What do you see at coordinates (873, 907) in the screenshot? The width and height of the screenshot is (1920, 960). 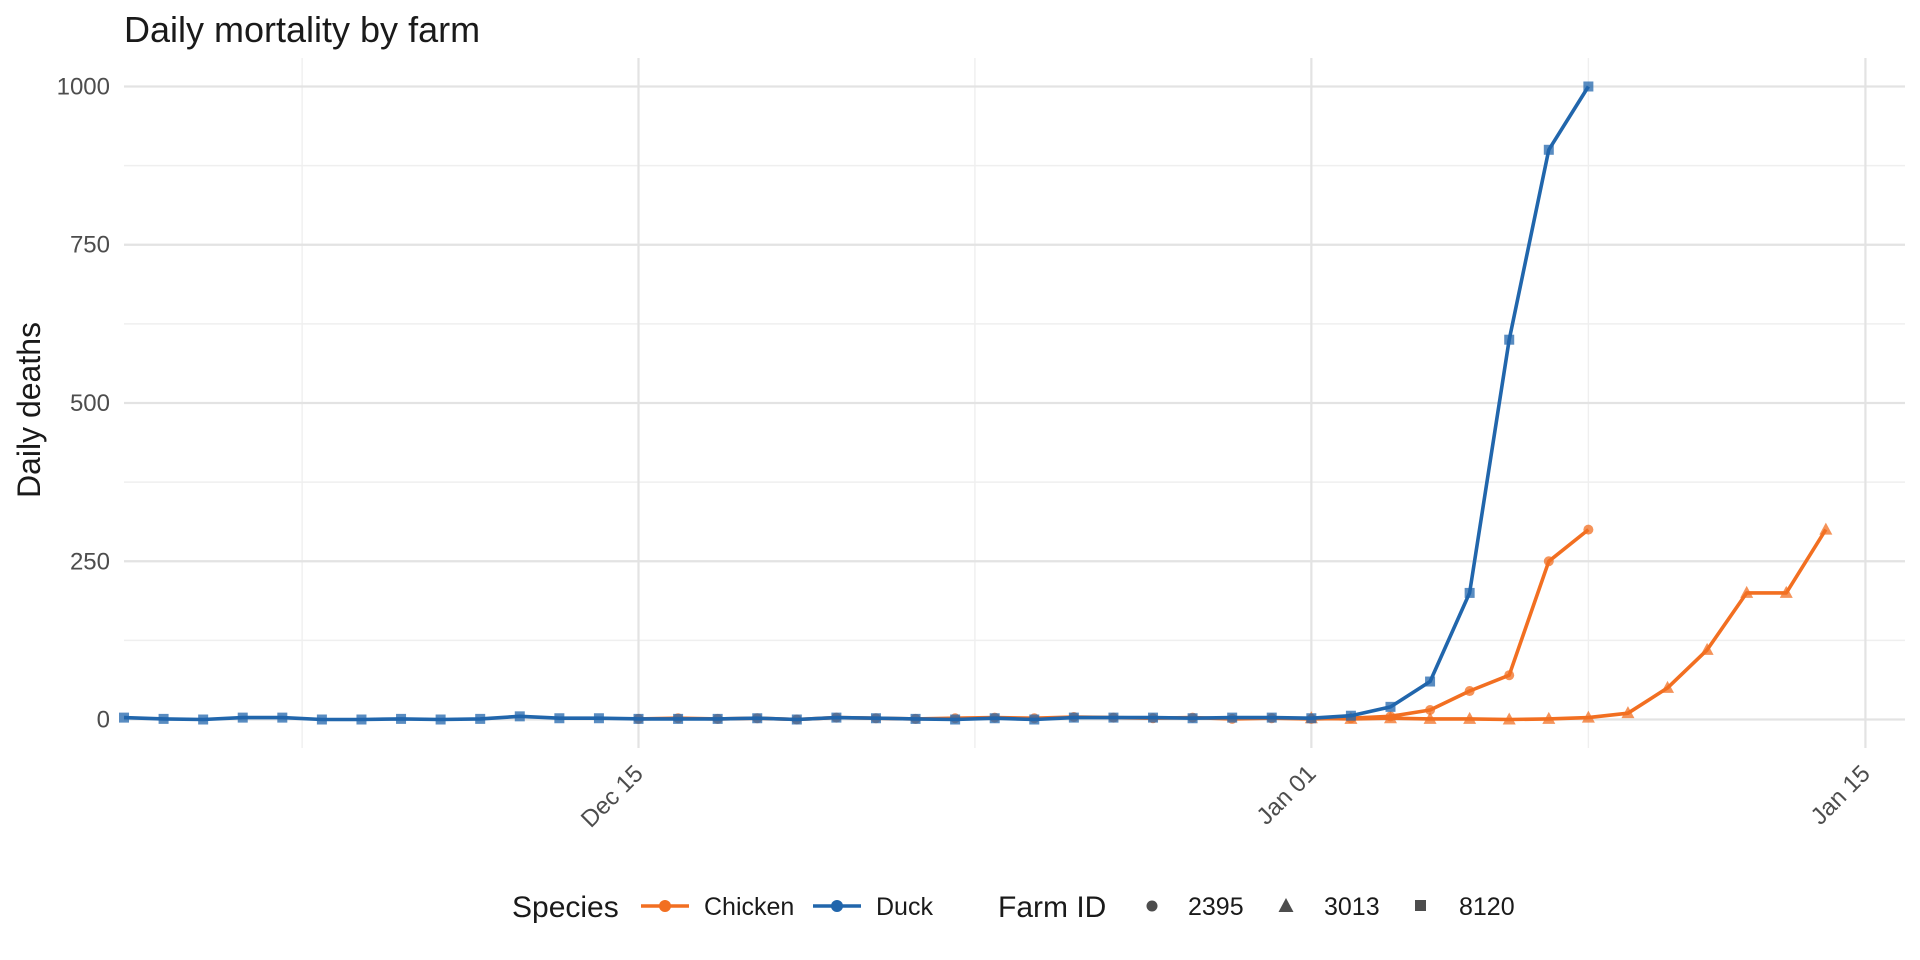 I see `legend-item-duck: Duck` at bounding box center [873, 907].